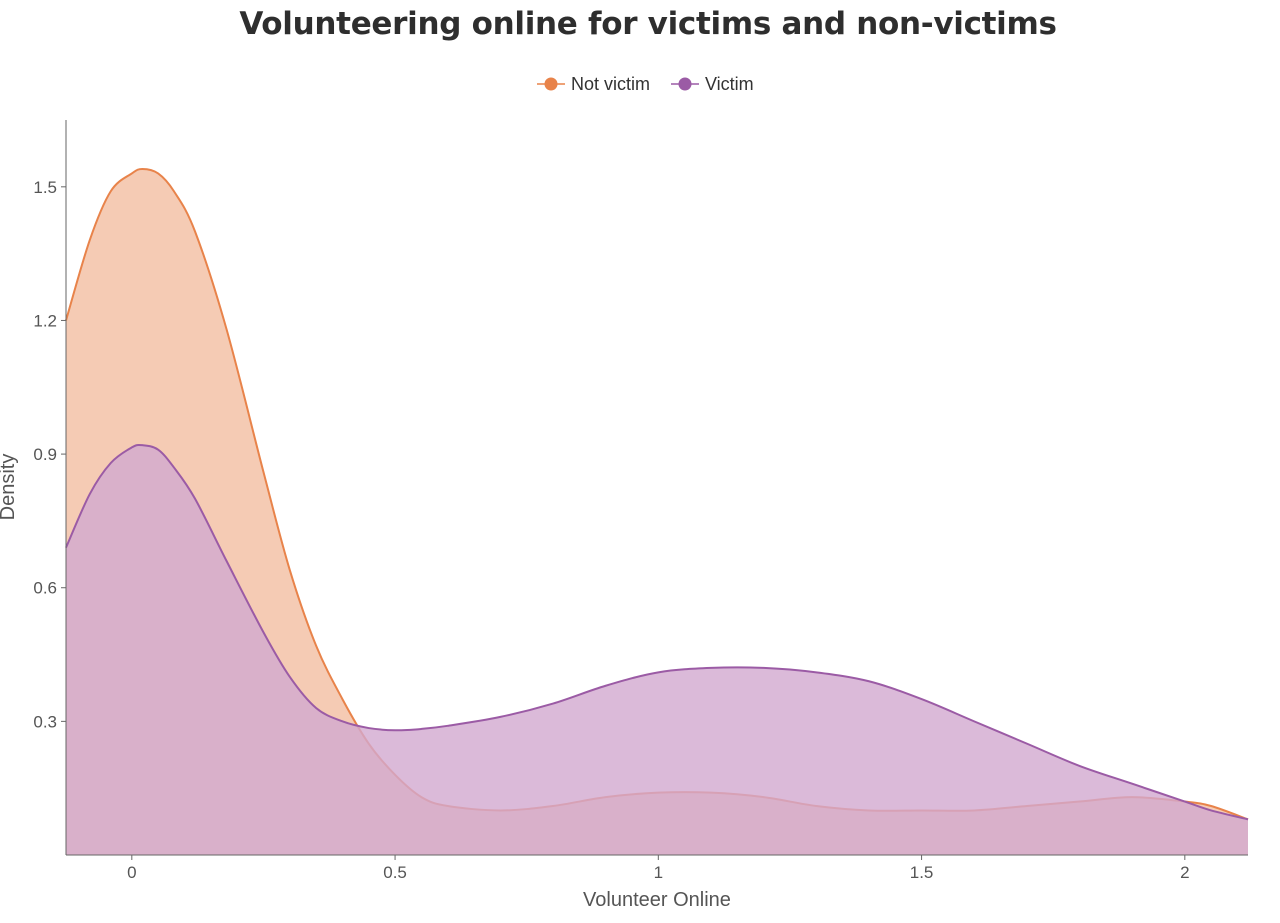 The image size is (1280, 923). I want to click on legend-label: Victim, so click(729, 84).